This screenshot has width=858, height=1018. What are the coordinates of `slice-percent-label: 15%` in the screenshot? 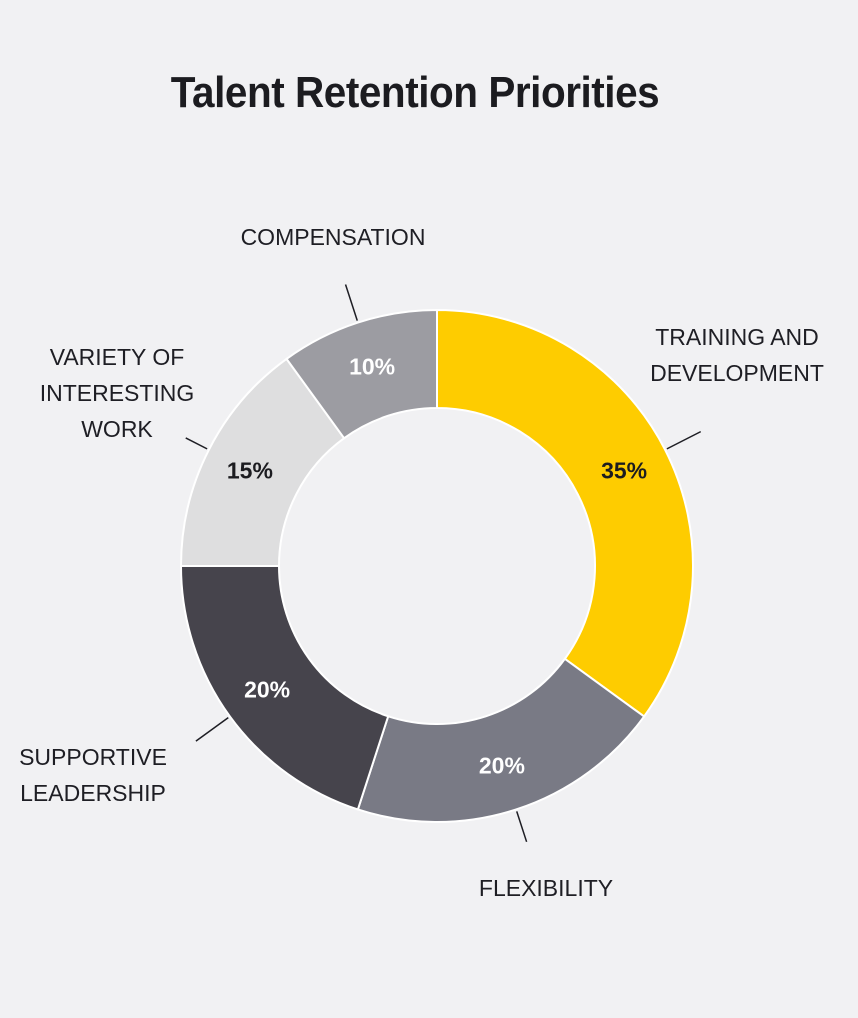 It's located at (250, 471).